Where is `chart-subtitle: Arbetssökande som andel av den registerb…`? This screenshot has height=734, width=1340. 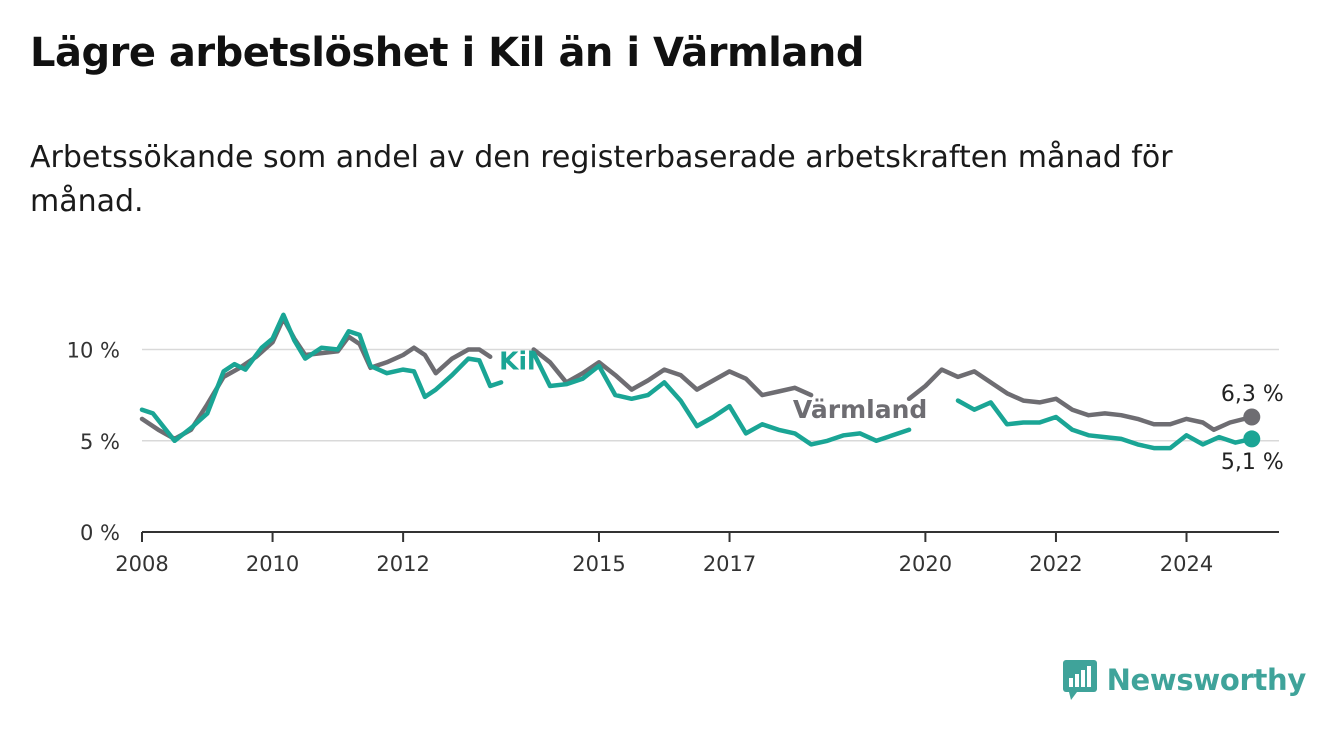
chart-subtitle: Arbetssökande som andel av den registerb… is located at coordinates (601, 179).